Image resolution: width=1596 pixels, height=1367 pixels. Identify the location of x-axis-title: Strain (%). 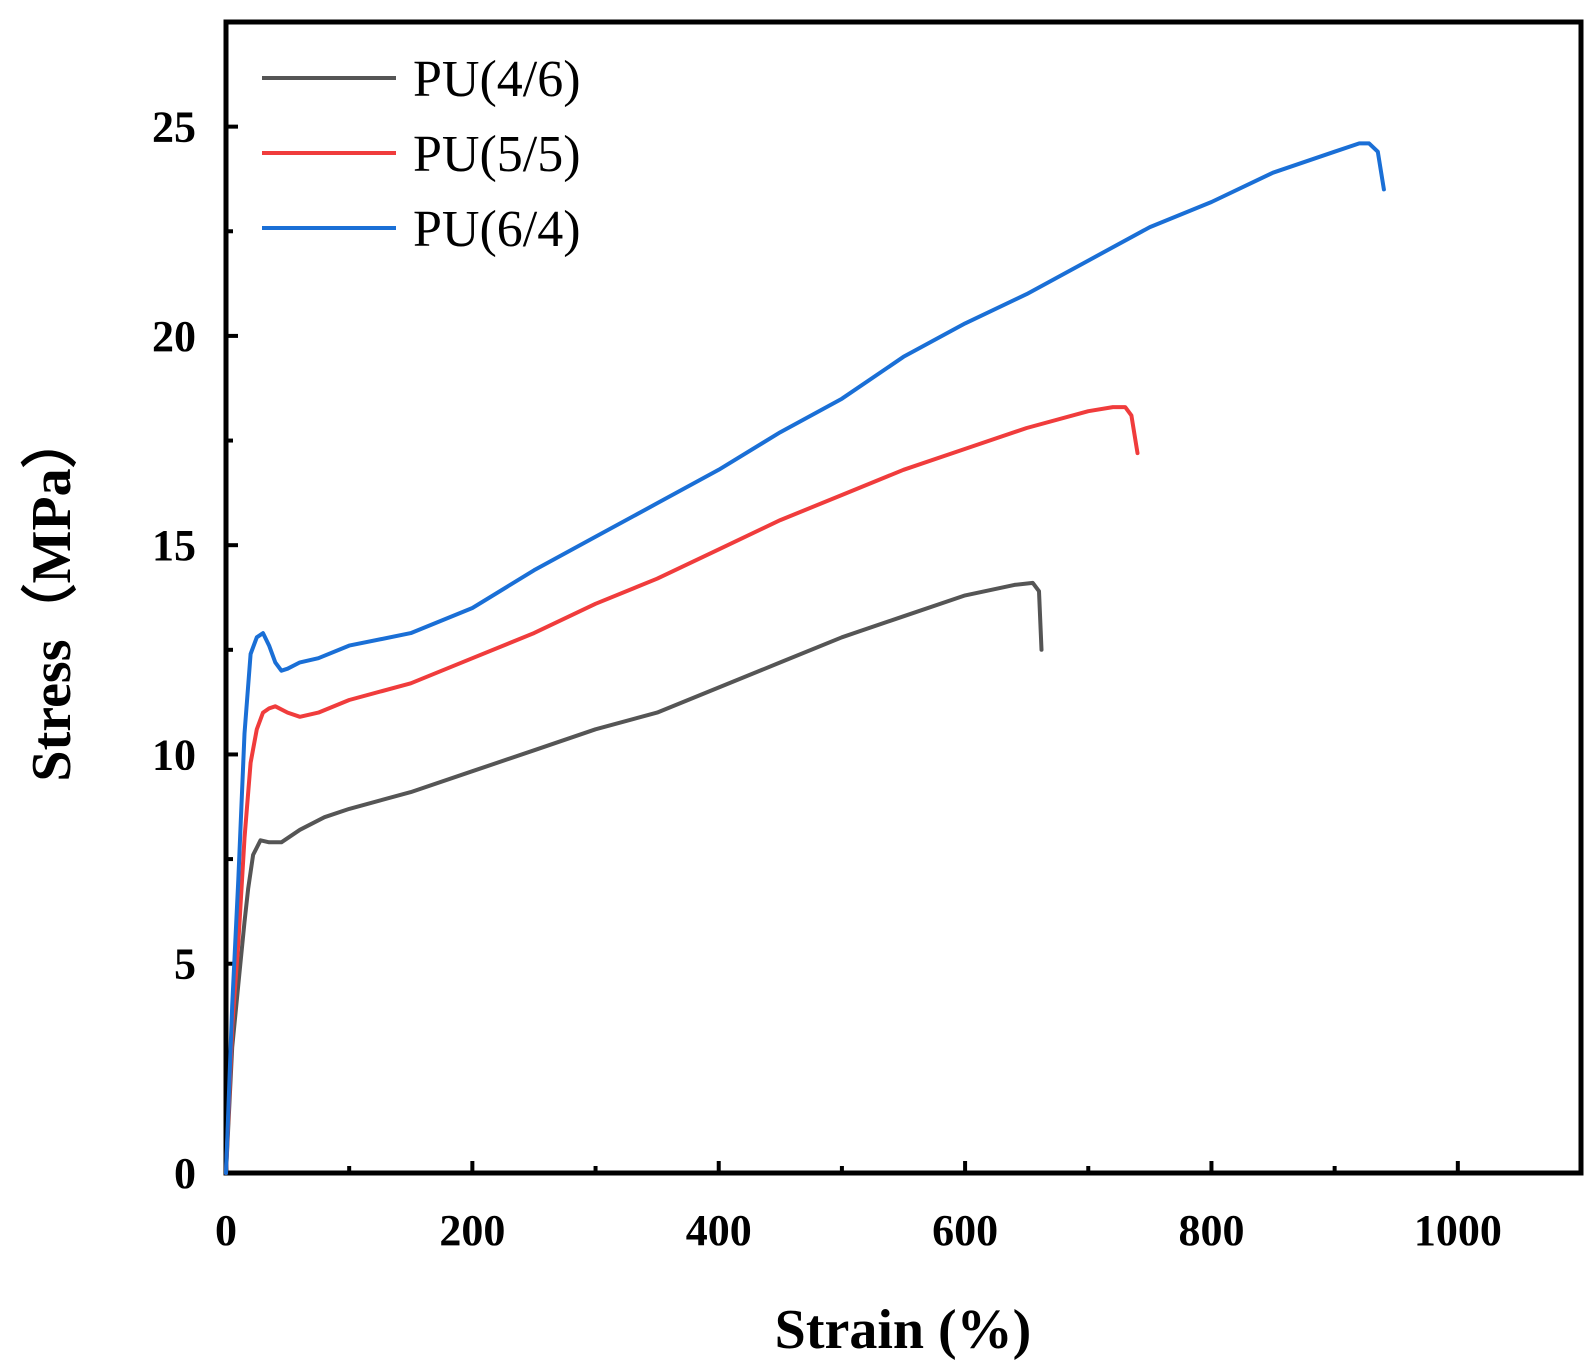
(903, 1330).